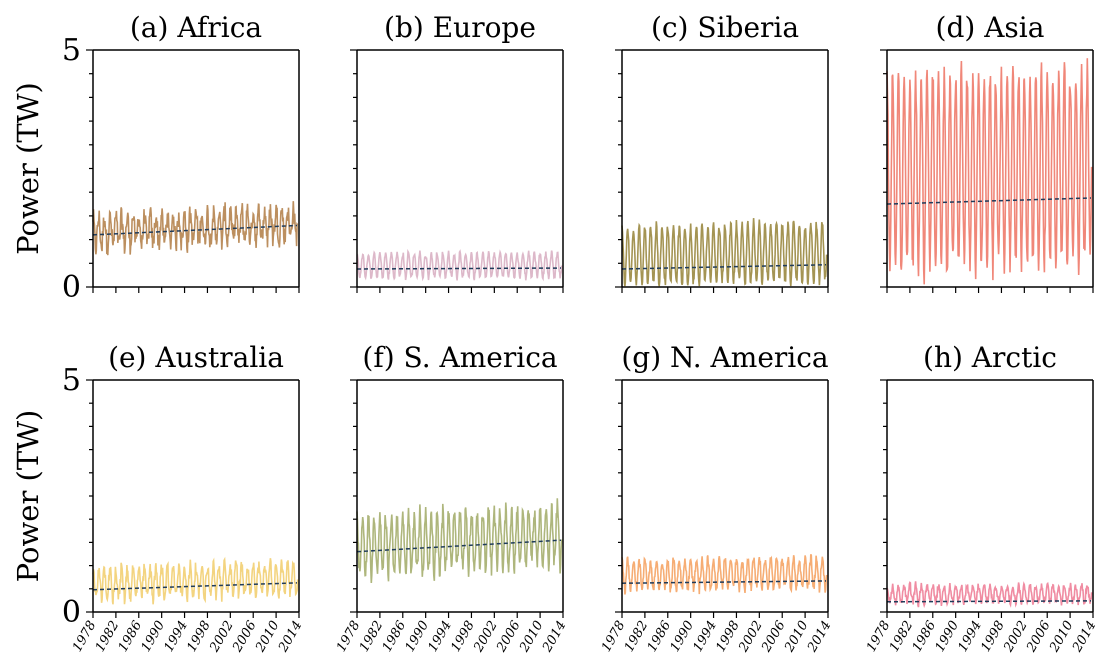 The height and width of the screenshot is (666, 1100). Describe the element at coordinates (990, 357) in the screenshot. I see `panel-title: (h) Arctic` at that location.